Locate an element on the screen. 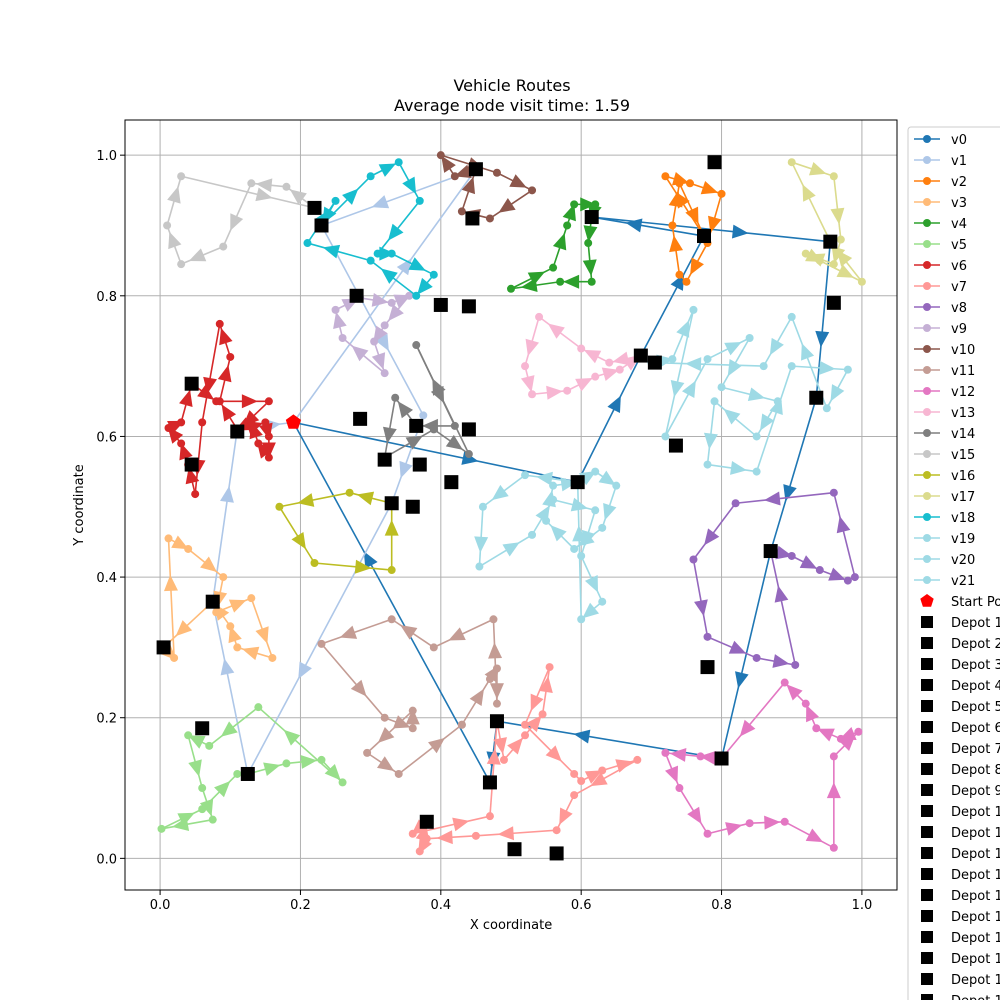 This screenshot has width=1000, height=1004. route-v12 is located at coordinates (762, 765).